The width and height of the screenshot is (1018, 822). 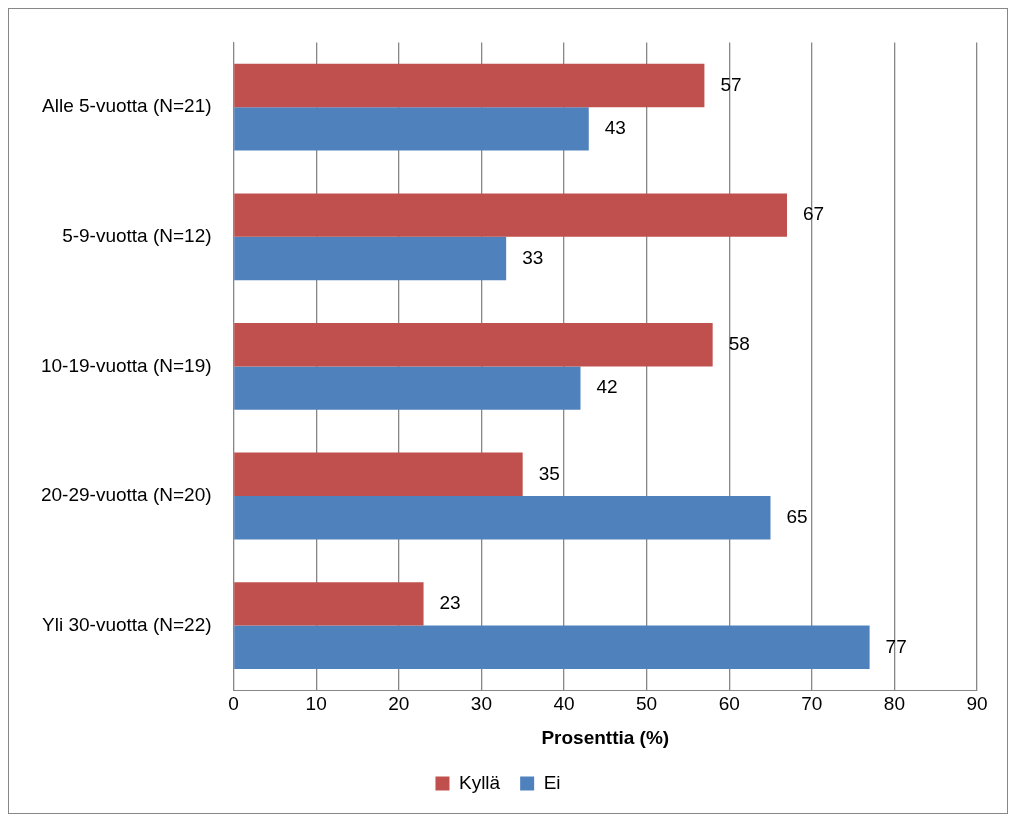 What do you see at coordinates (729, 704) in the screenshot?
I see `x-tick-label: 60` at bounding box center [729, 704].